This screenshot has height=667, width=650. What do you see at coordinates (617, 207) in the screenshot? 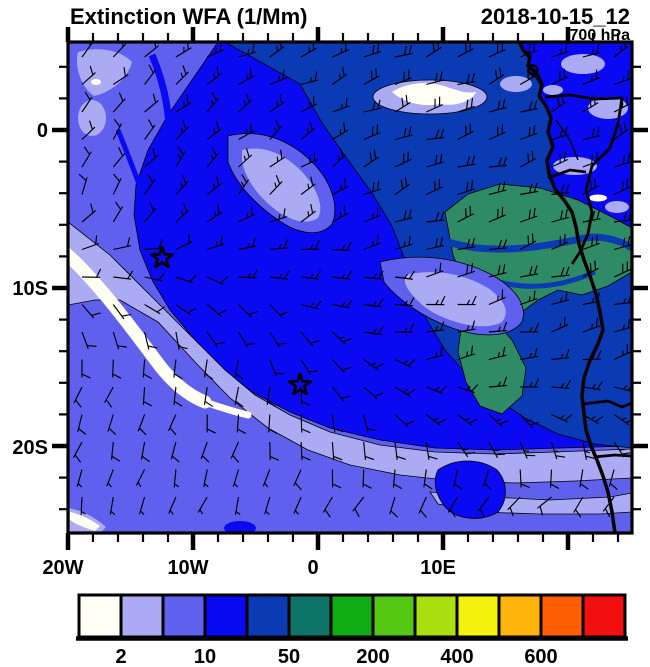
I see `field-lavender-patch` at bounding box center [617, 207].